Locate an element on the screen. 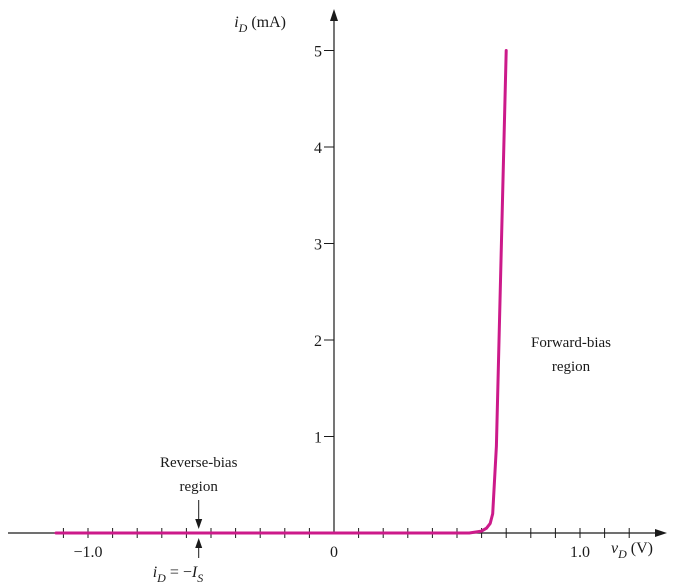 This screenshot has height=587, width=673. is-label: iD = −IS is located at coordinates (178, 574).